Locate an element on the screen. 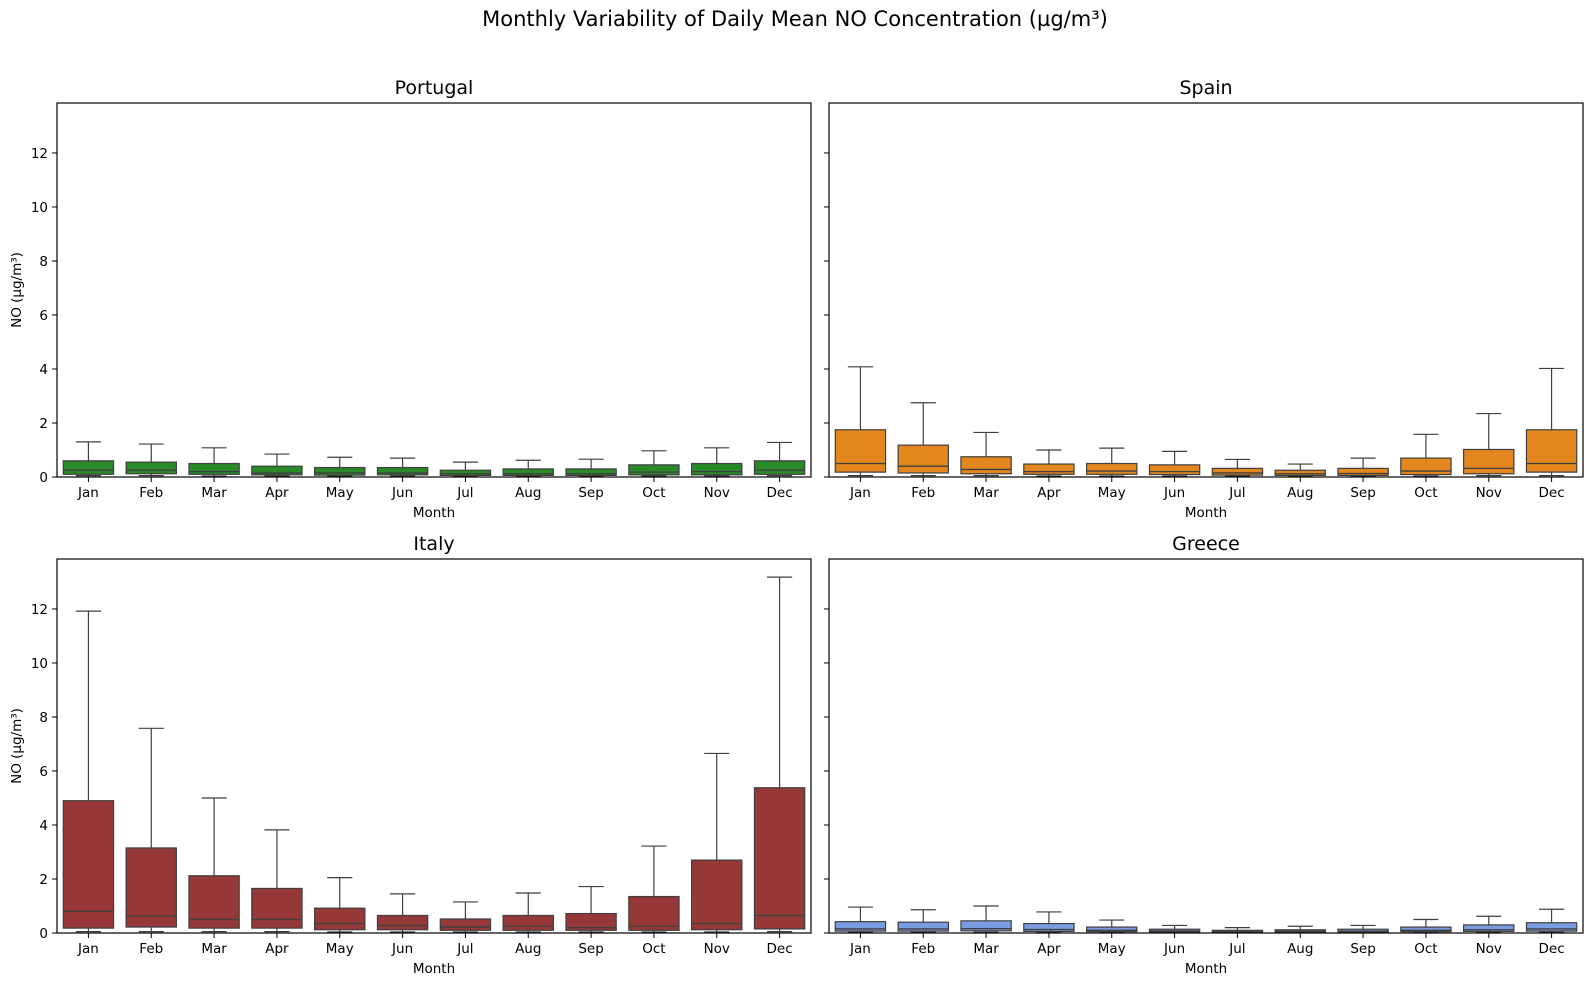 Image resolution: width=1590 pixels, height=985 pixels. panel-title: Portugal is located at coordinates (434, 88).